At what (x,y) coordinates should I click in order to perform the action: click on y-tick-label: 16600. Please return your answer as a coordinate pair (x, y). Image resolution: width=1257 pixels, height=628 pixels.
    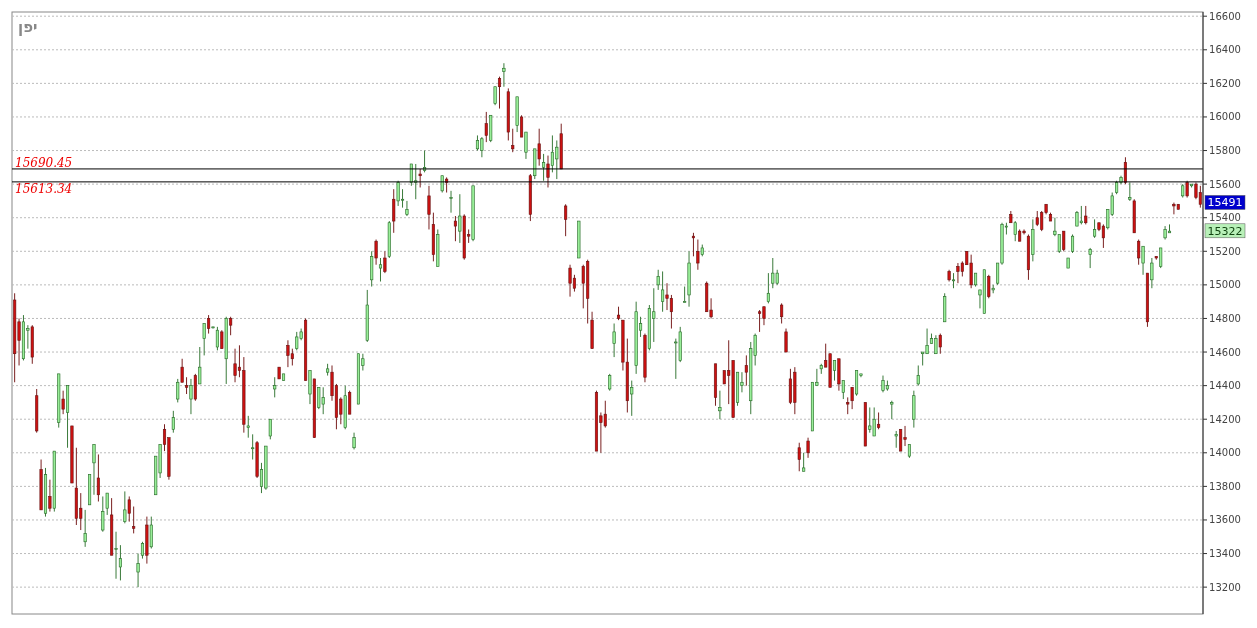
    Looking at the image, I should click on (1225, 16).